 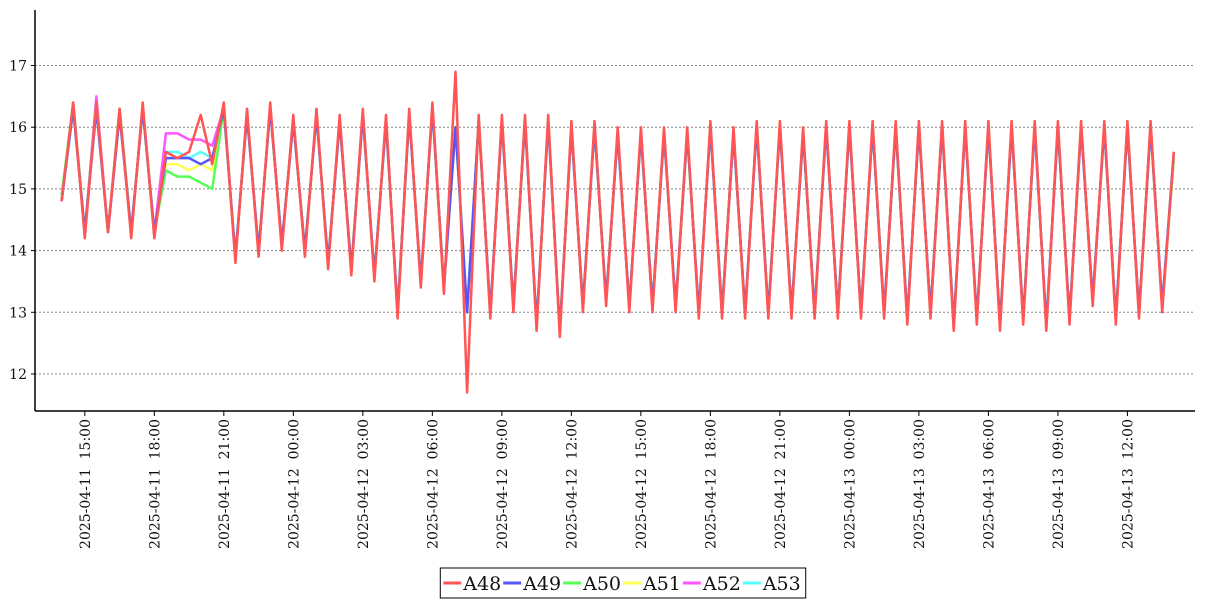 I want to click on x-tick-label: 2025-04-13 09:00, so click(x=1059, y=484).